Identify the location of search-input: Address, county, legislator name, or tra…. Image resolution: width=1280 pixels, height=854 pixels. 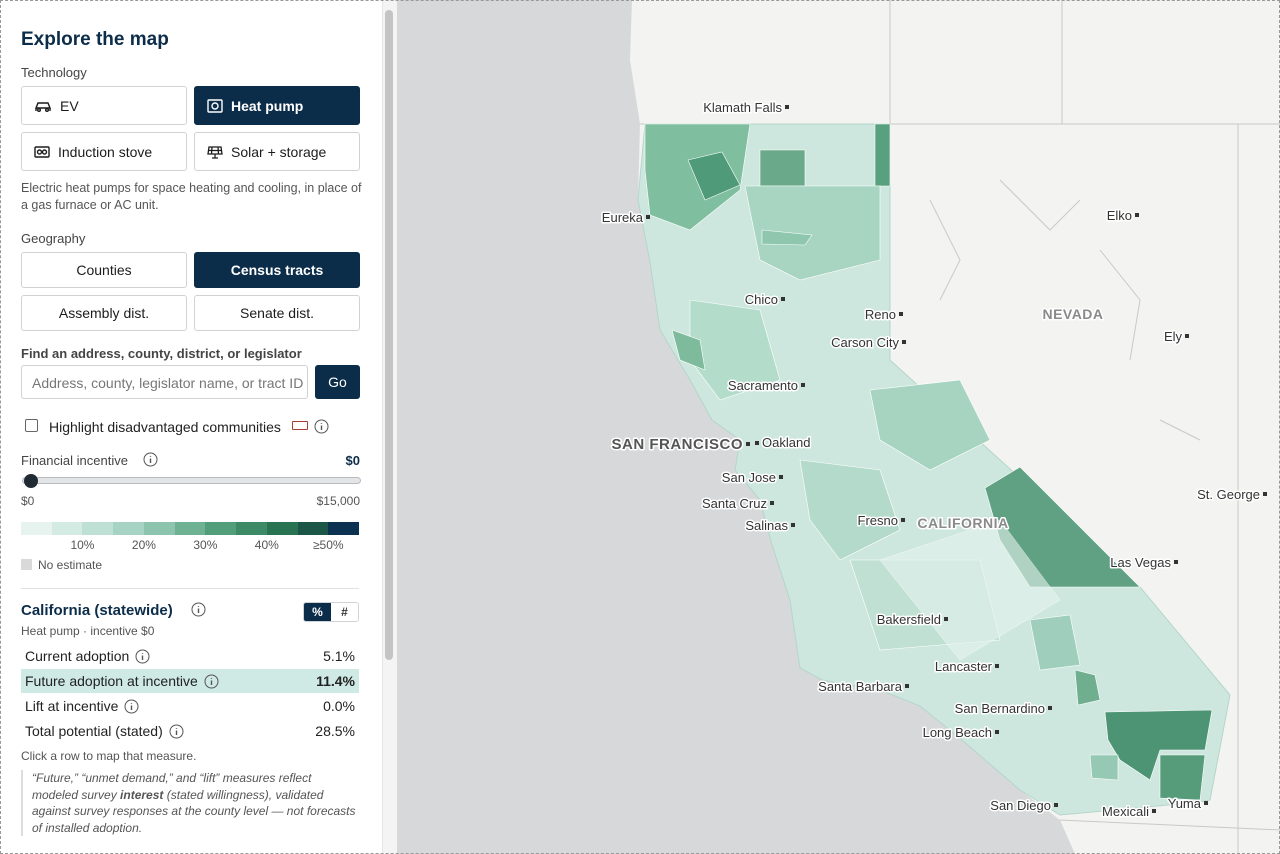
(164, 382).